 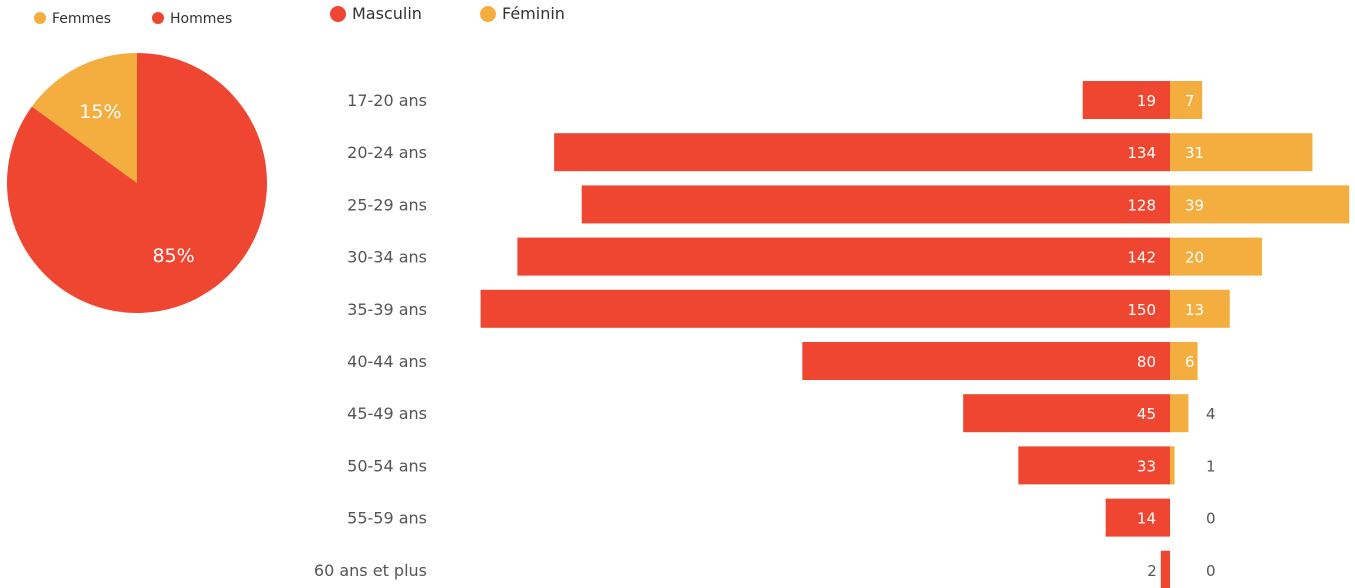 I want to click on bar-value-masculin-20-24-ans: 134, so click(x=1141, y=153).